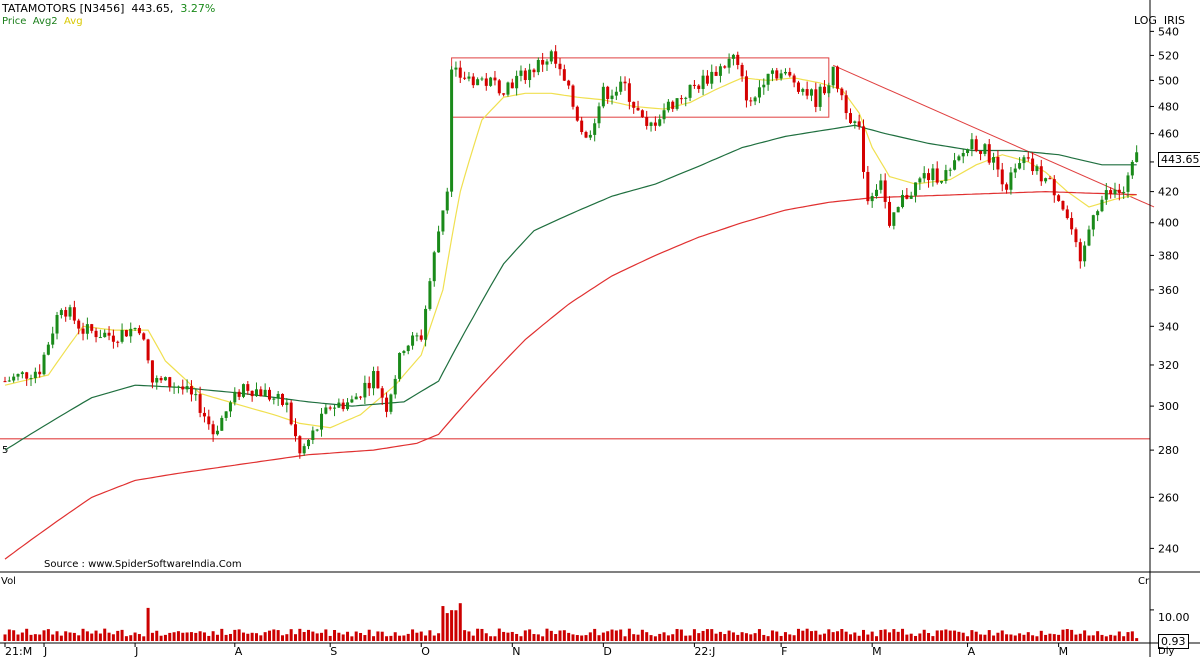 This screenshot has width=1200, height=658. What do you see at coordinates (1064, 651) in the screenshot?
I see `x-tick-label: M` at bounding box center [1064, 651].